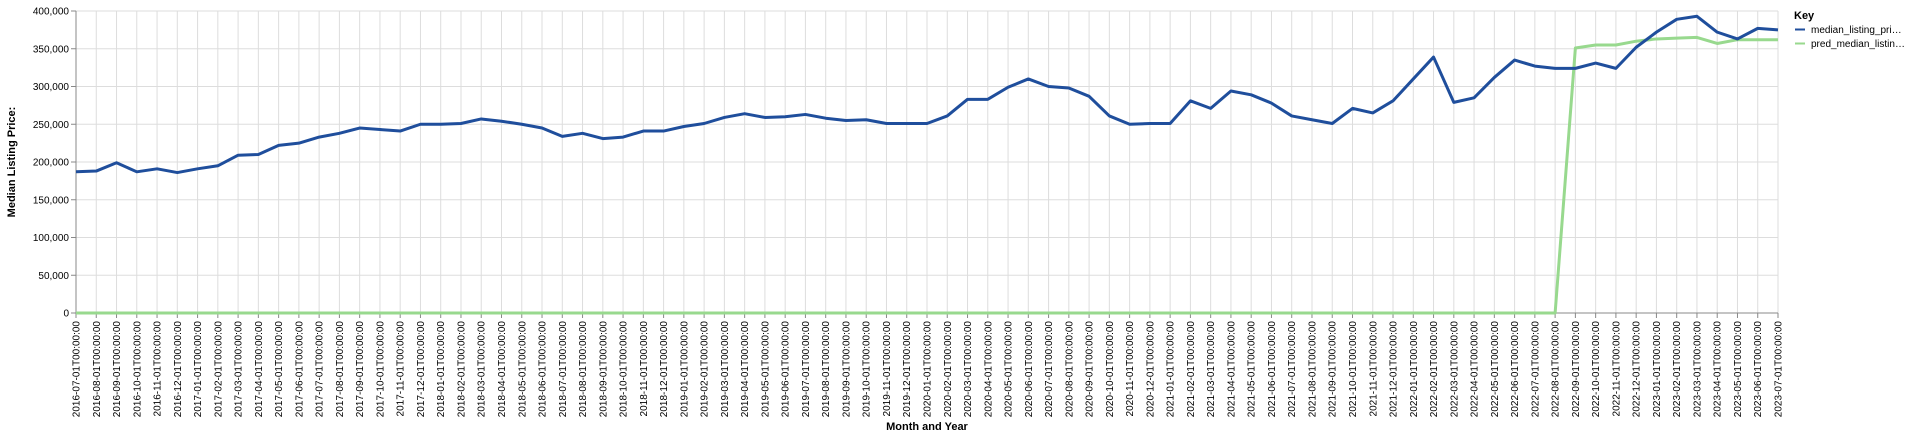  What do you see at coordinates (1069, 369) in the screenshot?
I see `x-tick-label: 2020-08-01T00:00:00` at bounding box center [1069, 369].